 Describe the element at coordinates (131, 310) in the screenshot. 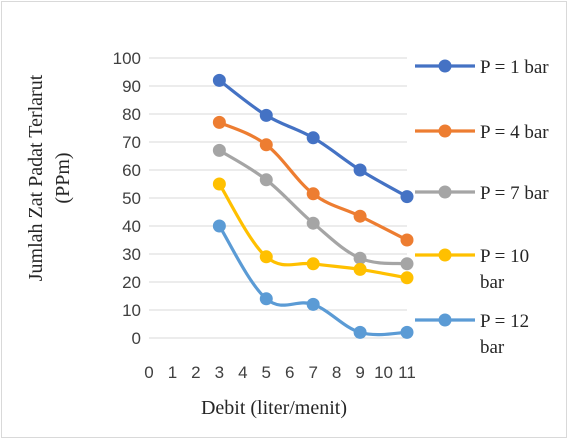

I see `y-tick-label: 10` at that location.